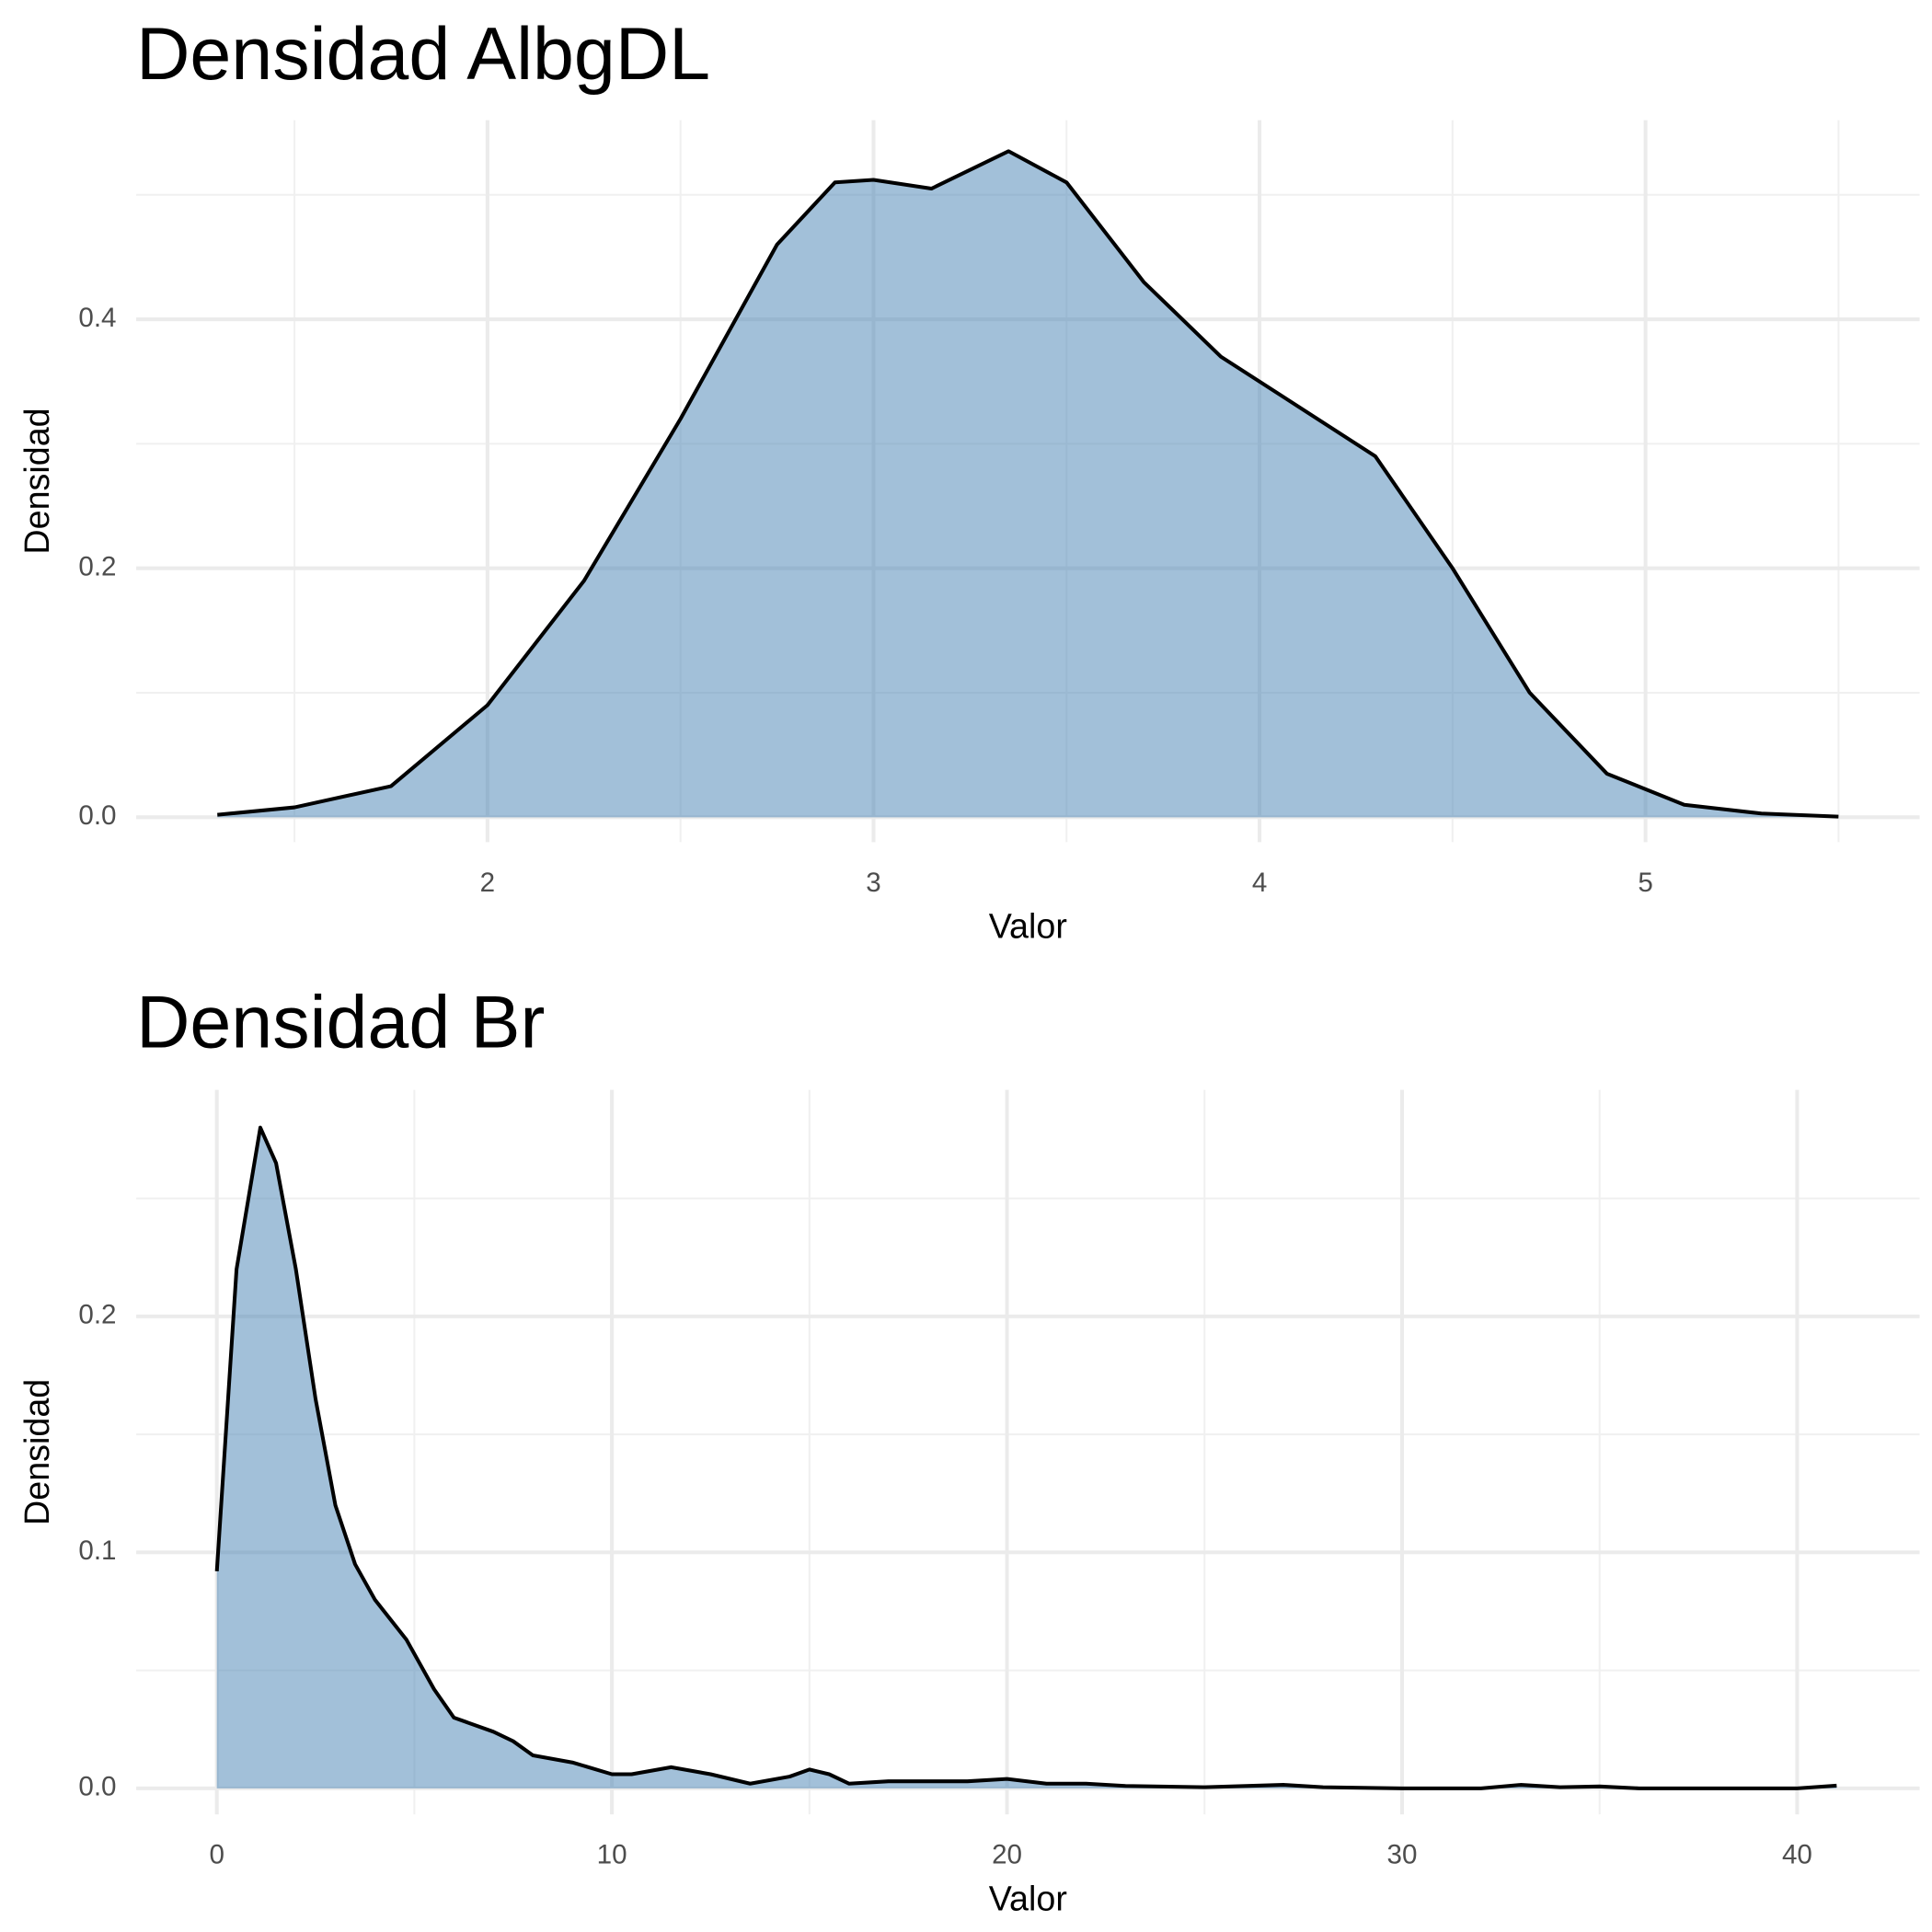 The image size is (1932, 1932). Describe the element at coordinates (1402, 1855) in the screenshot. I see `x-tick-label: 30` at that location.